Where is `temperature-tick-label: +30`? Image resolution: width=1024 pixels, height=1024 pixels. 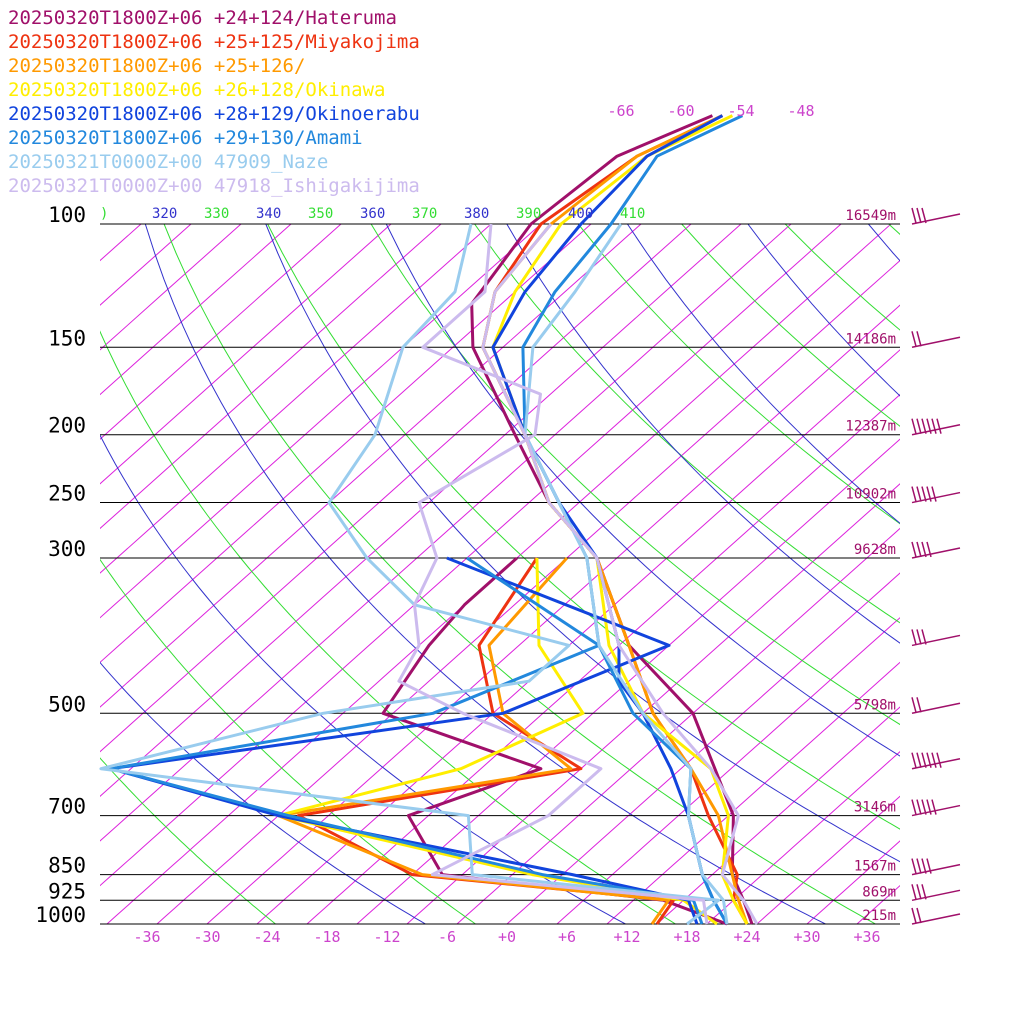 temperature-tick-label: +30 is located at coordinates (806, 937).